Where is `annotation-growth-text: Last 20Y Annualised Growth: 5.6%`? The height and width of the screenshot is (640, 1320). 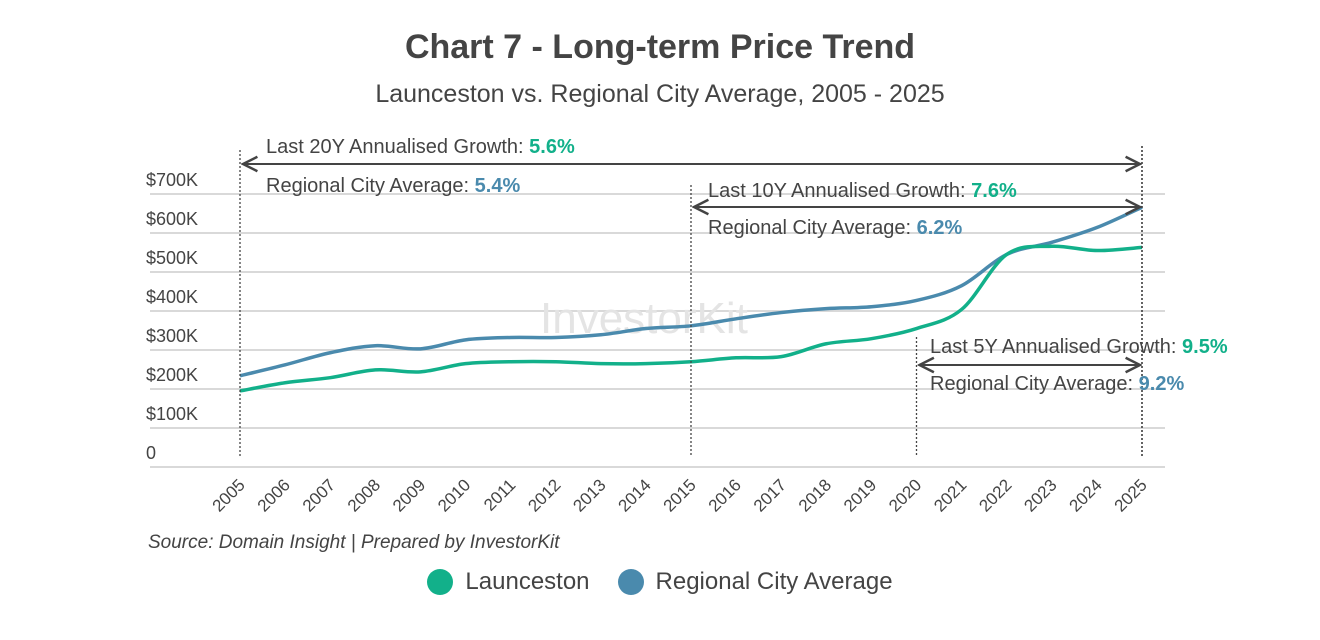
annotation-growth-text: Last 20Y Annualised Growth: 5.6% is located at coordinates (420, 147).